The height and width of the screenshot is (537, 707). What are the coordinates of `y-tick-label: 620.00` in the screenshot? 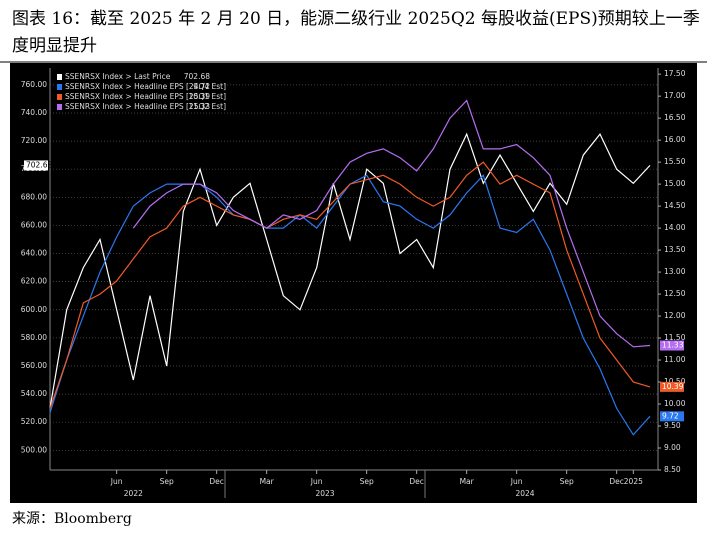 It's located at (34, 281).